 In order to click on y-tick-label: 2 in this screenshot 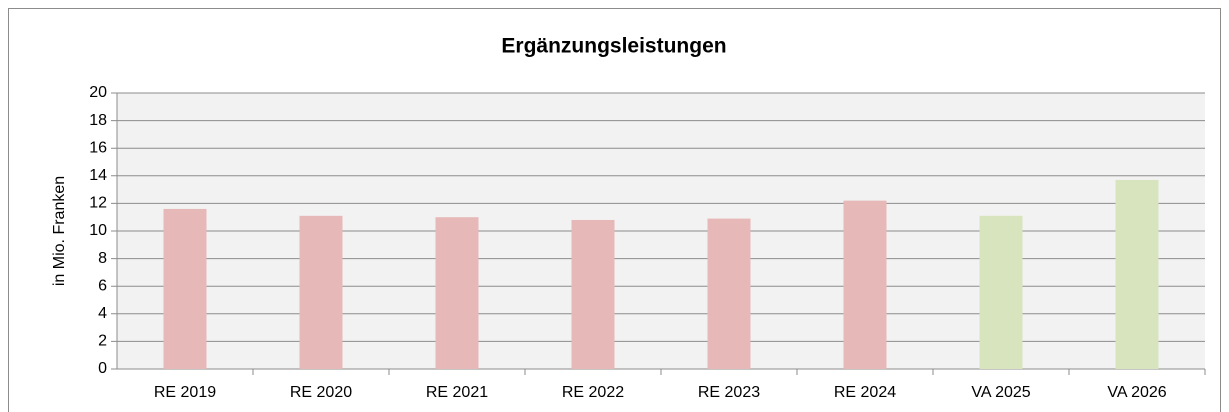, I will do `click(102, 341)`.